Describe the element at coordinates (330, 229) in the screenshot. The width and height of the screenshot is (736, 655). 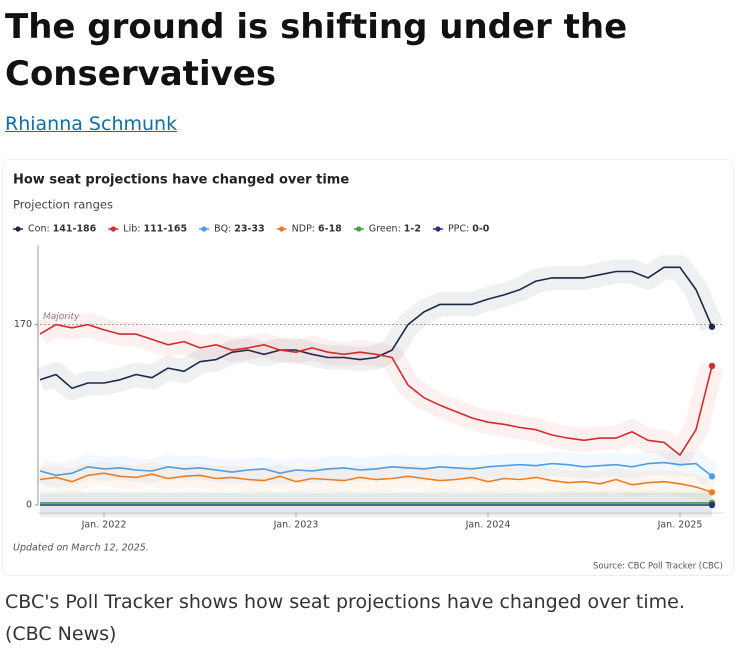
I see `legend-range: 6-18` at that location.